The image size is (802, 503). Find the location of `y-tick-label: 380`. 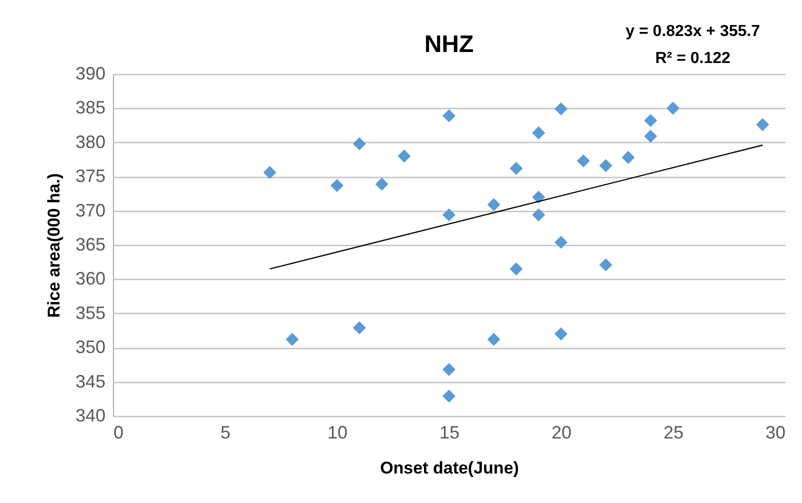

y-tick-label: 380 is located at coordinates (90, 142).